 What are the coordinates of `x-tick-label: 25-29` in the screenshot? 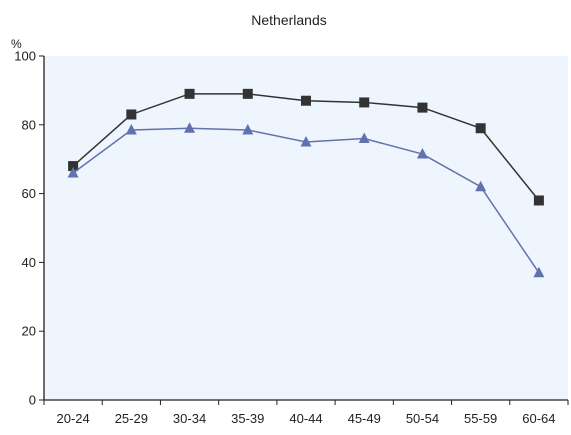 It's located at (131, 418).